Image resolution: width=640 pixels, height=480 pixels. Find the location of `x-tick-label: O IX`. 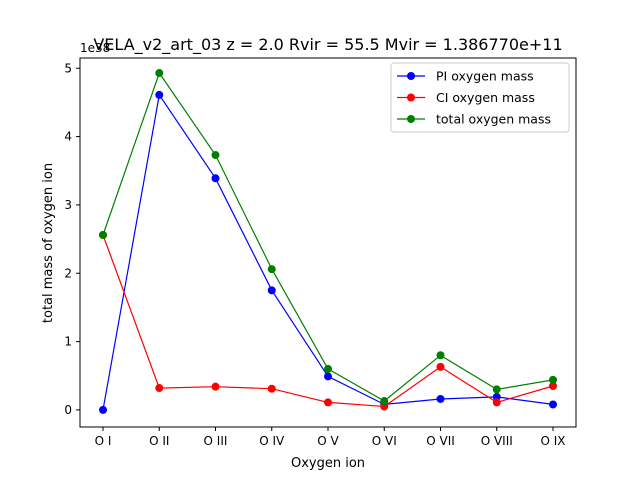

x-tick-label: O IX is located at coordinates (552, 441).